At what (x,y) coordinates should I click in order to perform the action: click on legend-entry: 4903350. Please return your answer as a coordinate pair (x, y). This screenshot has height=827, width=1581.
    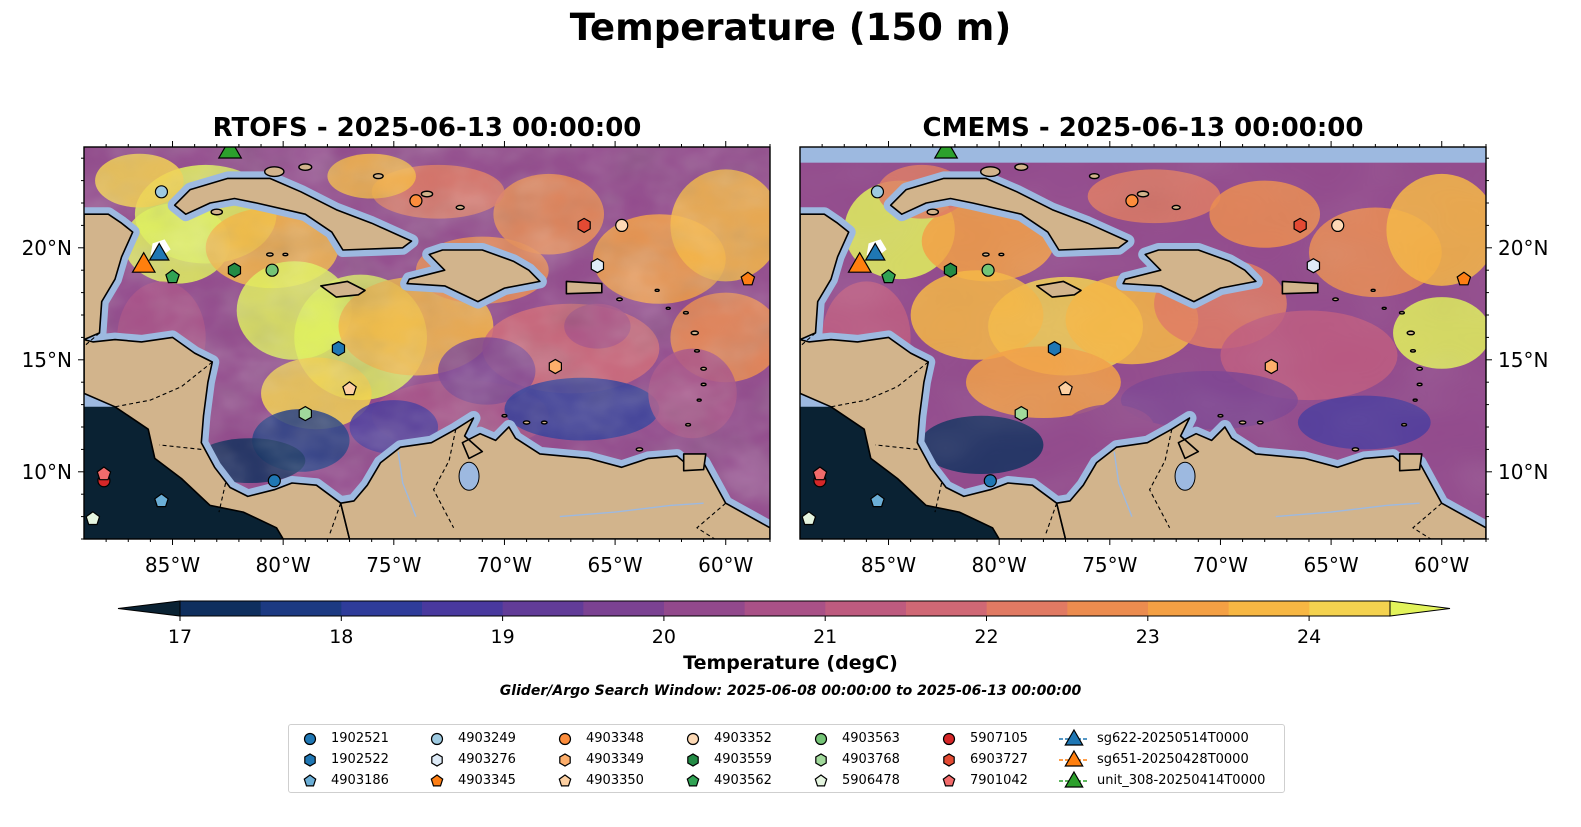
    Looking at the image, I should click on (598, 780).